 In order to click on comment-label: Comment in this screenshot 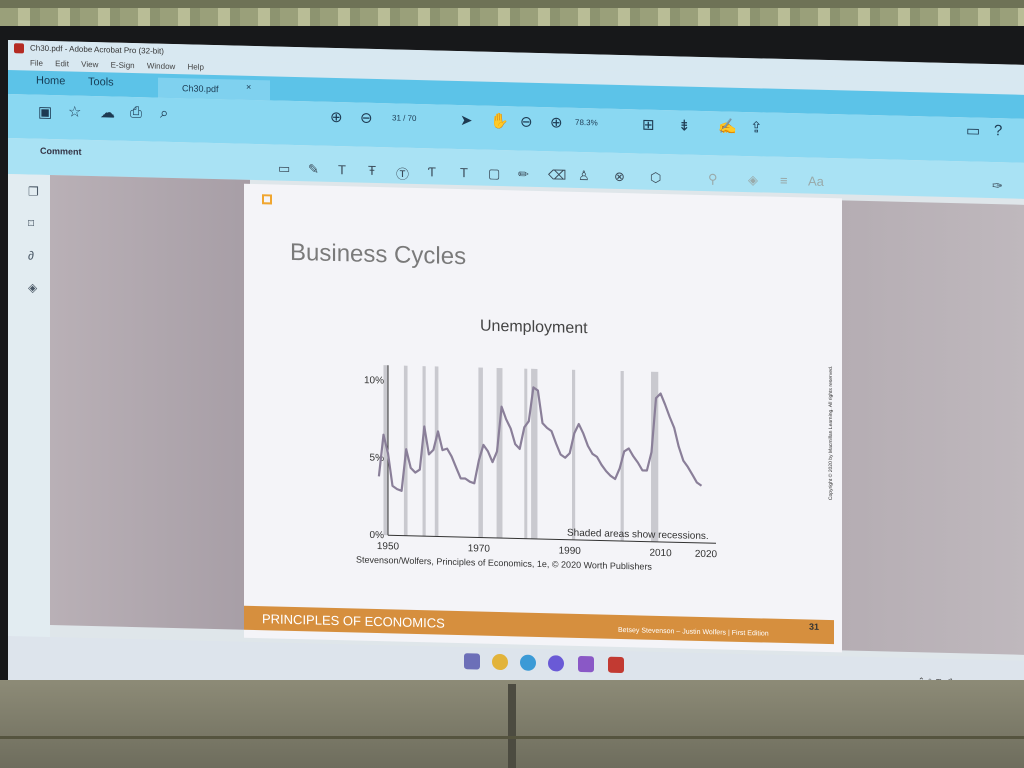, I will do `click(61, 151)`.